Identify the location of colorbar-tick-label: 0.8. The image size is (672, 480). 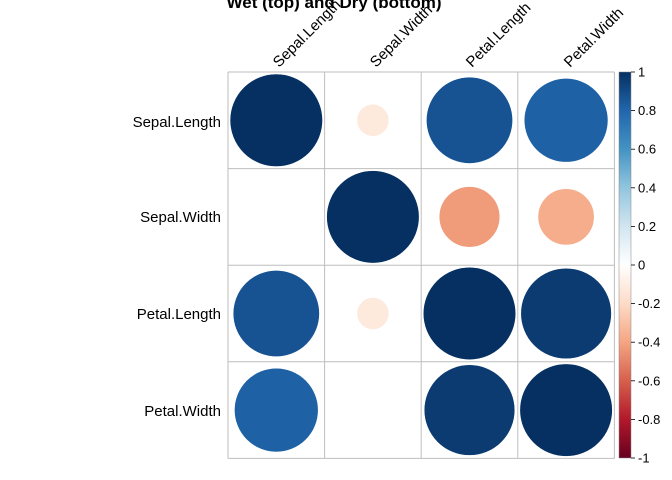
(647, 110).